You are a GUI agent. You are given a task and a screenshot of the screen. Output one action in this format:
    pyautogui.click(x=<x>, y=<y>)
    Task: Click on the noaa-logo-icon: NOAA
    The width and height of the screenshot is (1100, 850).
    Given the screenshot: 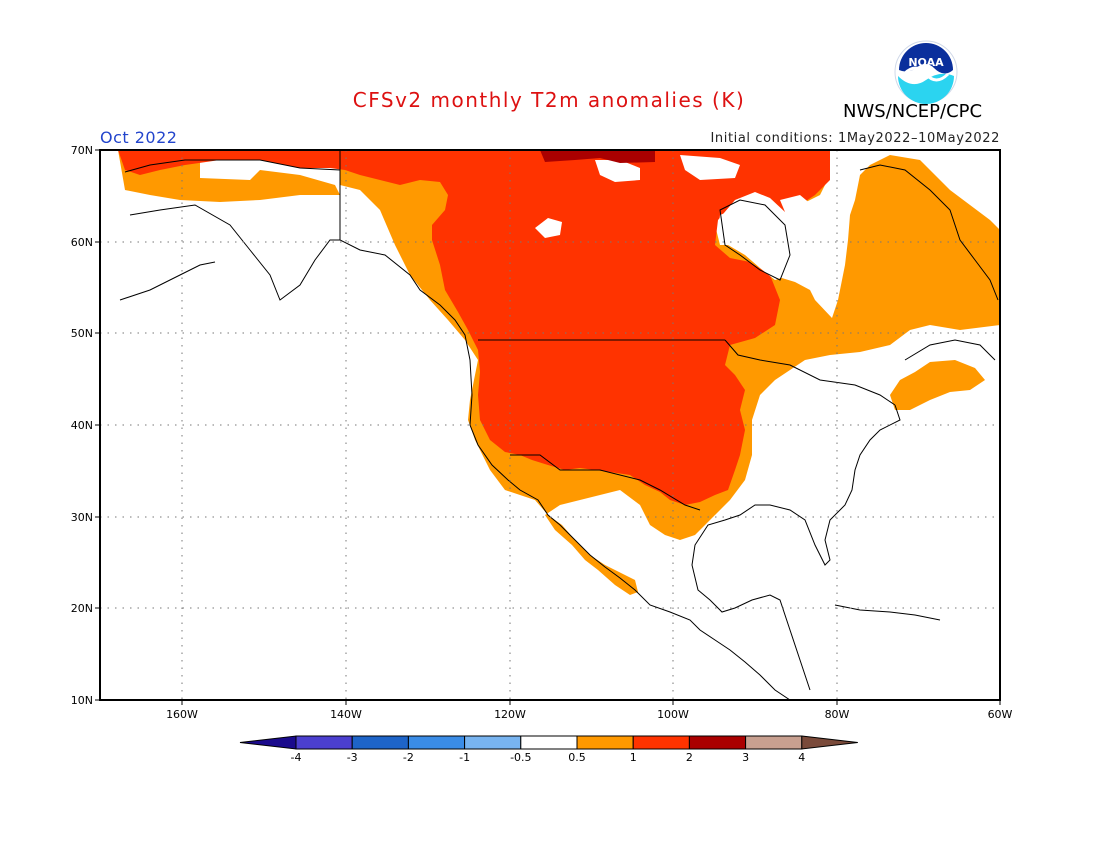 What is the action you would take?
    pyautogui.click(x=926, y=72)
    